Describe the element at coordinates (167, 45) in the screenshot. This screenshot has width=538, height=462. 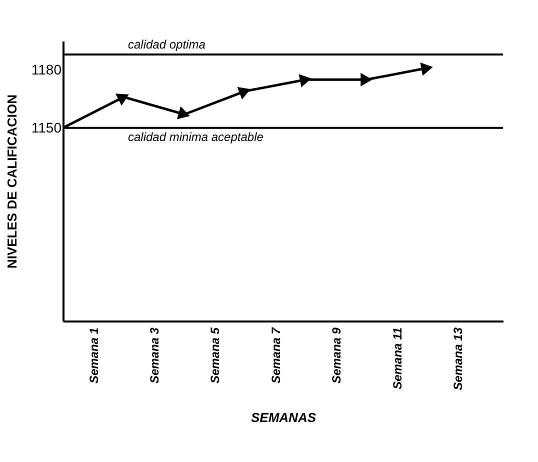
I see `ref-line-label: calidad optima` at that location.